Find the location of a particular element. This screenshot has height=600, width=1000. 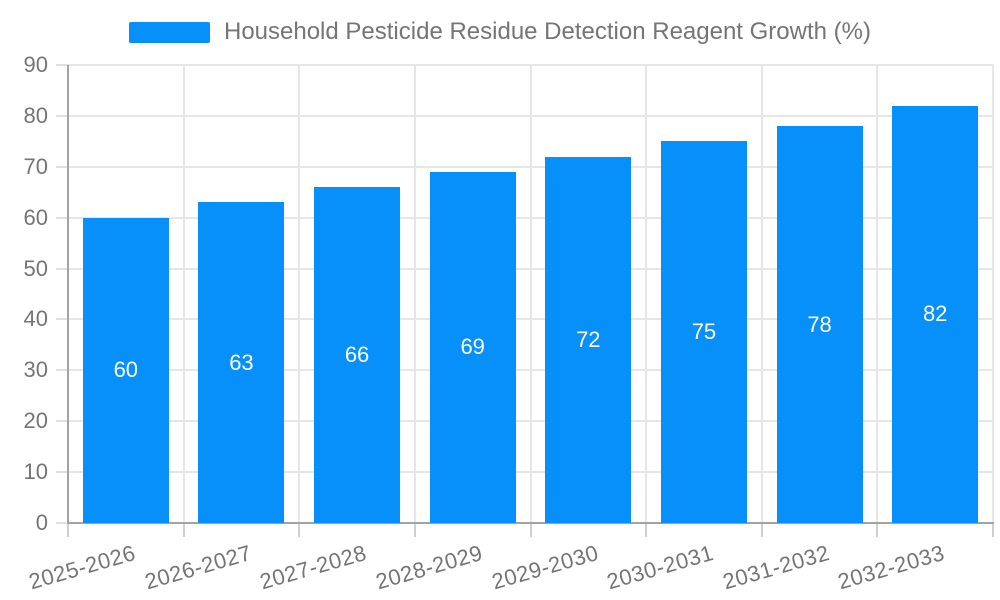

x-axis-tick-label: 2030-2031 is located at coordinates (660, 567).